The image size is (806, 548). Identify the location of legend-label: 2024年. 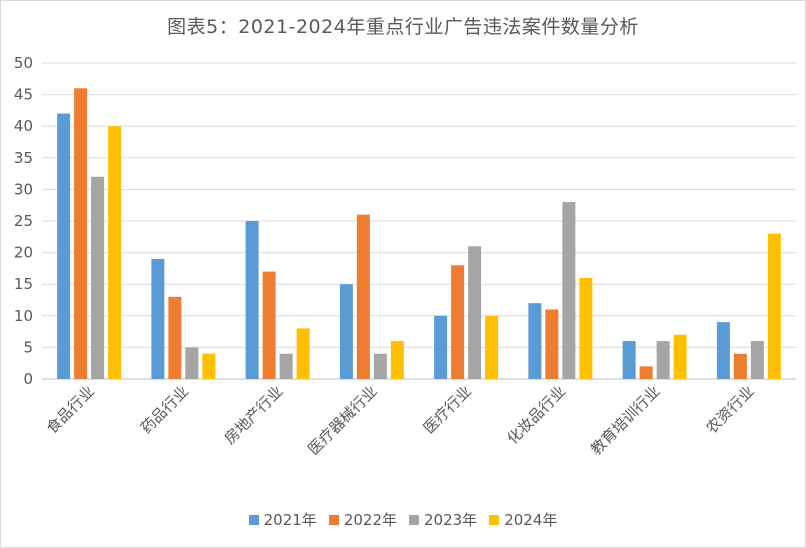
(531, 520).